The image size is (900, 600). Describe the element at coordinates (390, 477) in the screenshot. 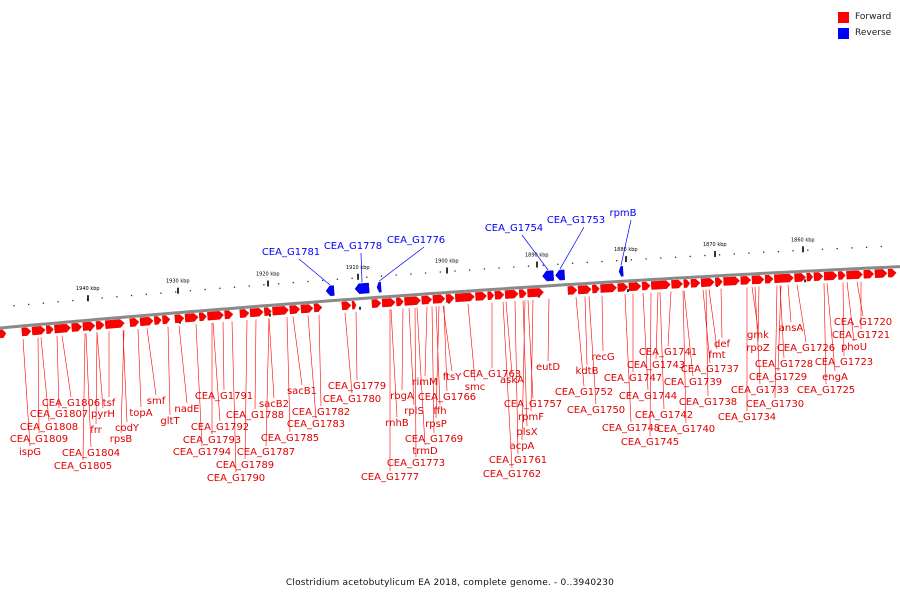

I see `gene-label-cea-g1777: CEA_G1777` at that location.